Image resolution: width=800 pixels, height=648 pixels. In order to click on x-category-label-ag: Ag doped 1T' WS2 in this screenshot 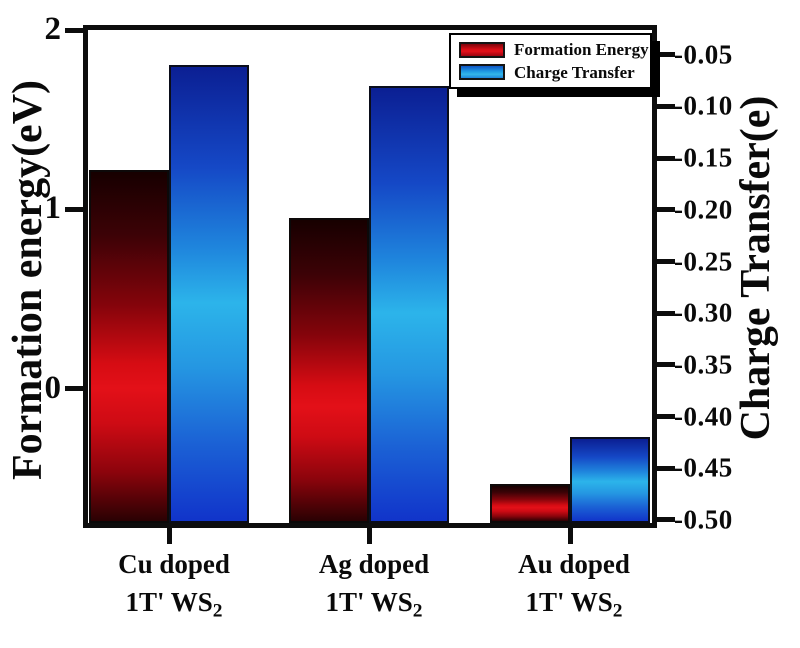, I will do `click(374, 587)`.